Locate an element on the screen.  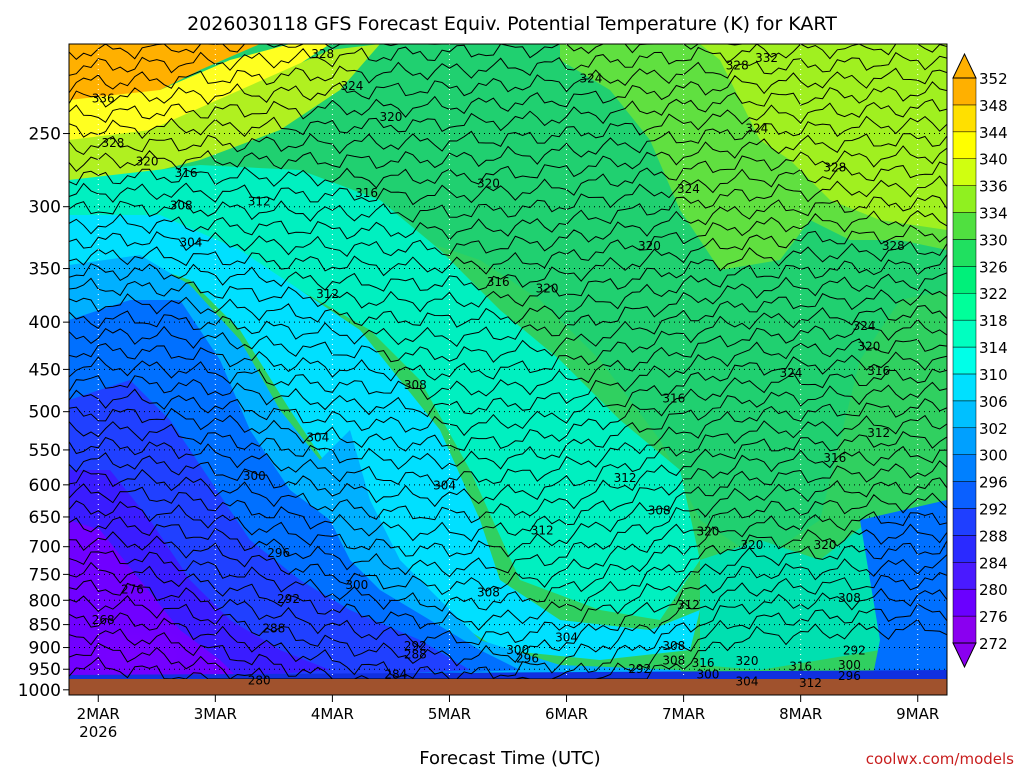
colorbar-label: 292 is located at coordinates (993, 509).